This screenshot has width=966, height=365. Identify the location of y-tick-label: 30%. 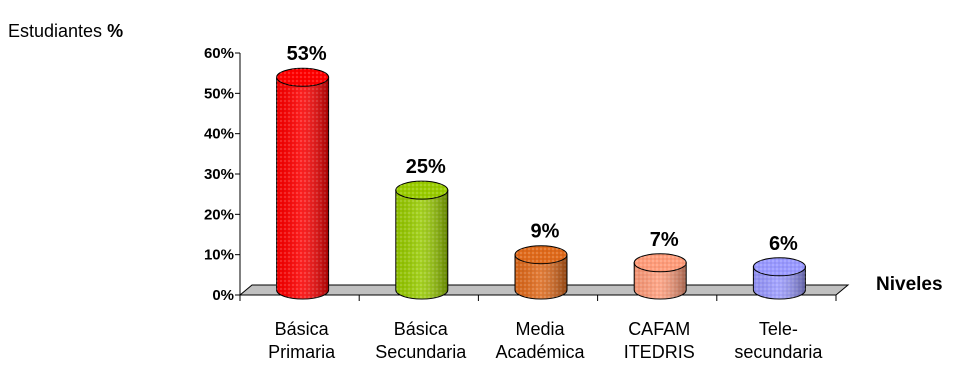
(219, 174).